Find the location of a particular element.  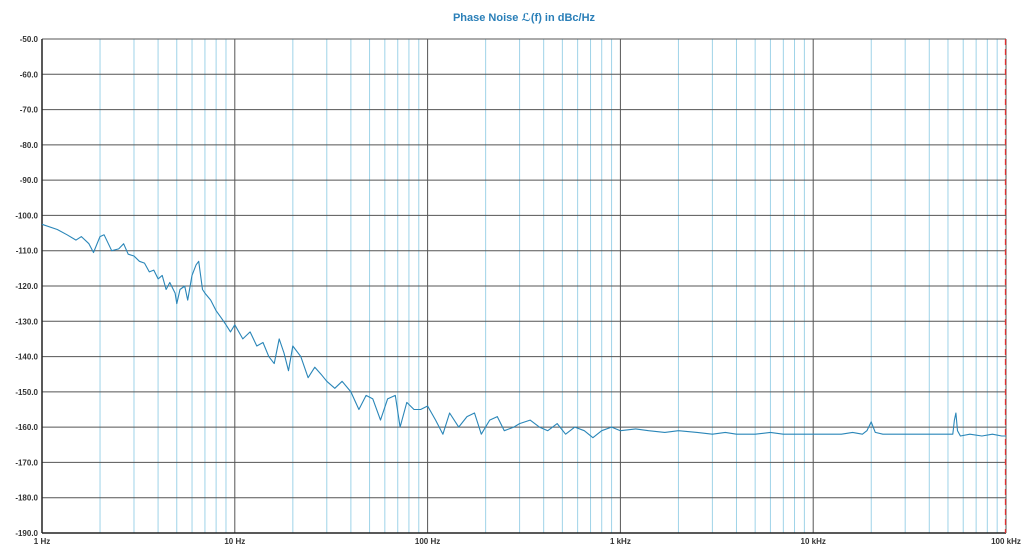

y-tick-label: -60.0 is located at coordinates (29, 74).